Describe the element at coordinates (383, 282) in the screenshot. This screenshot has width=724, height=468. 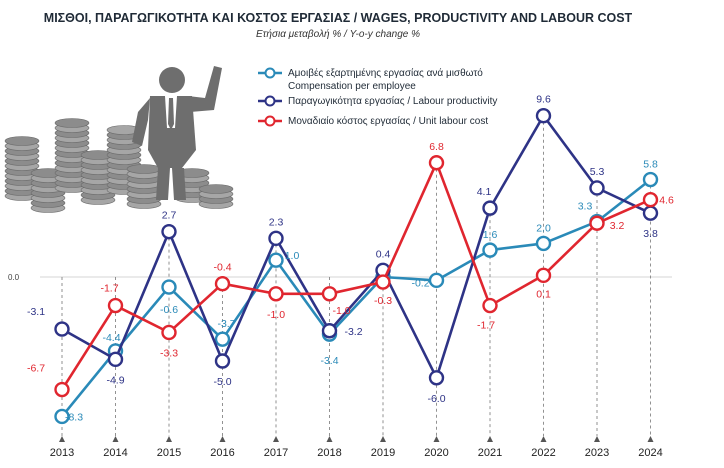
I see `point-ulc-2019` at that location.